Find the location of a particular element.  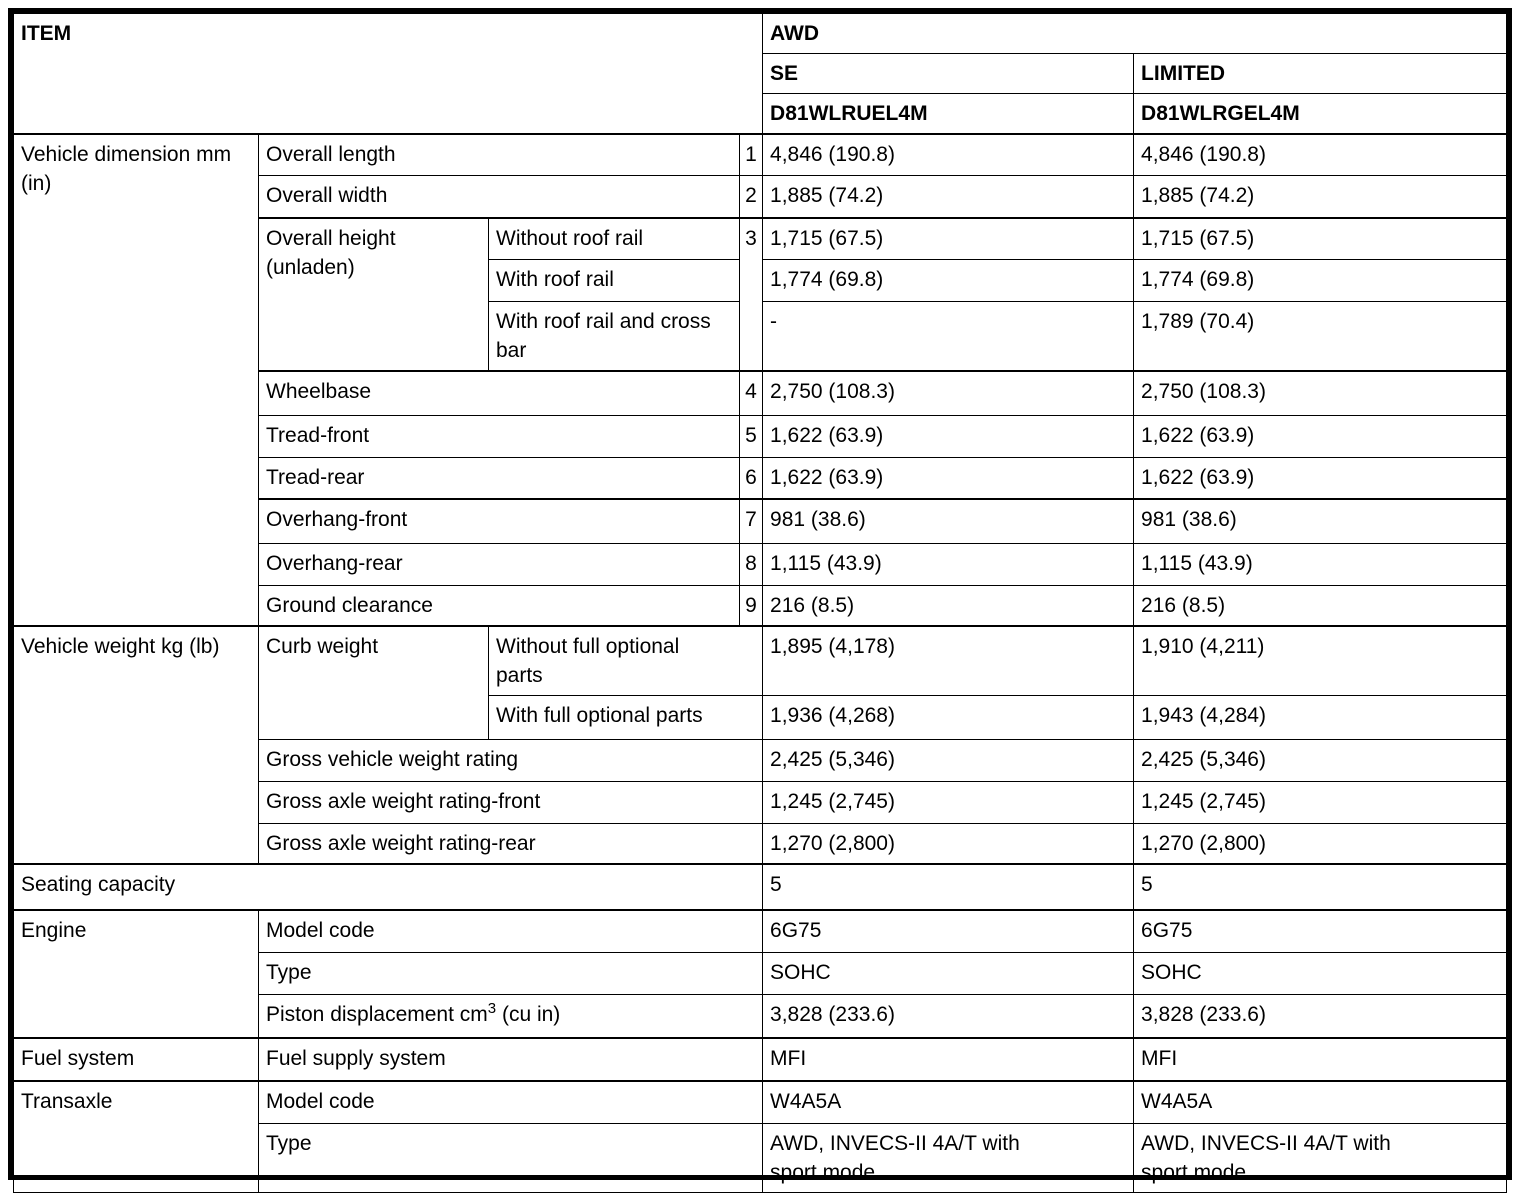

tread-front-num-cell: 5 is located at coordinates (751, 436).